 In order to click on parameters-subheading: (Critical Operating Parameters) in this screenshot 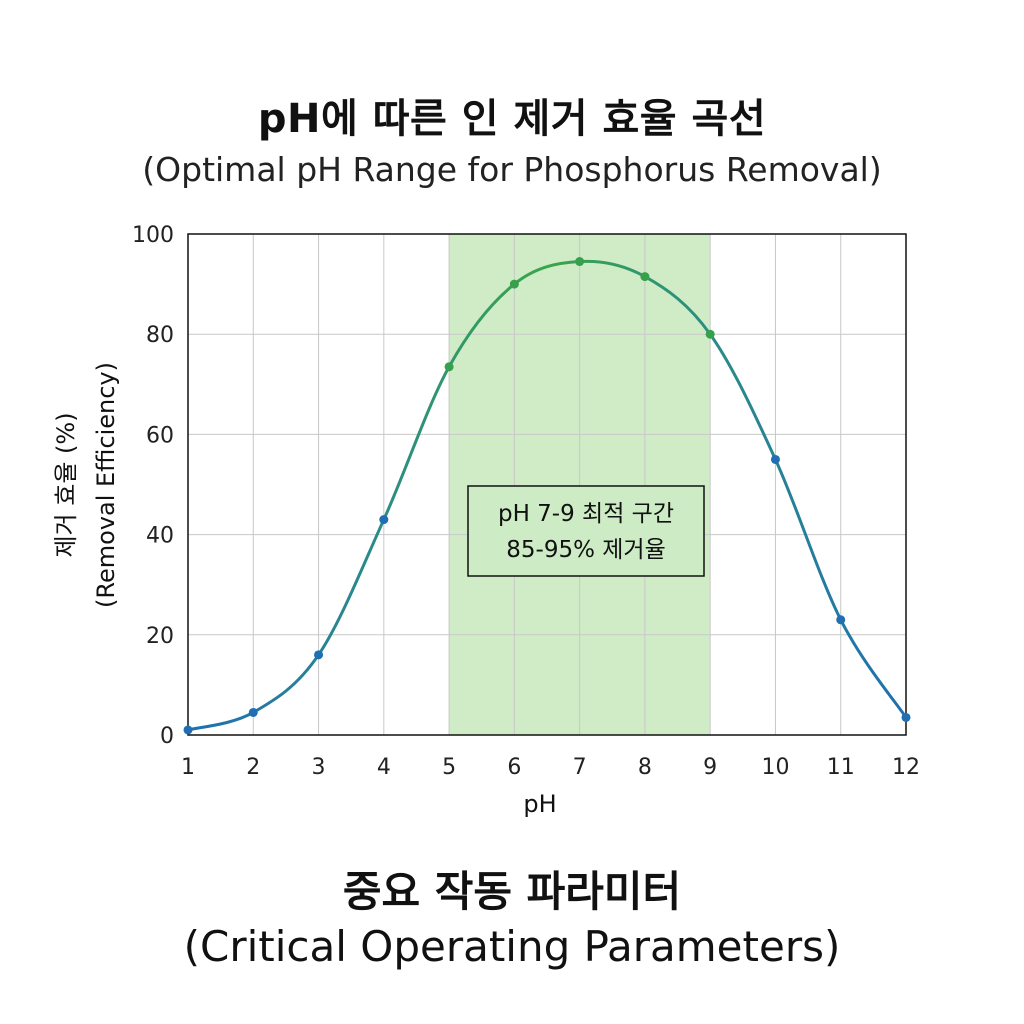, I will do `click(512, 946)`.